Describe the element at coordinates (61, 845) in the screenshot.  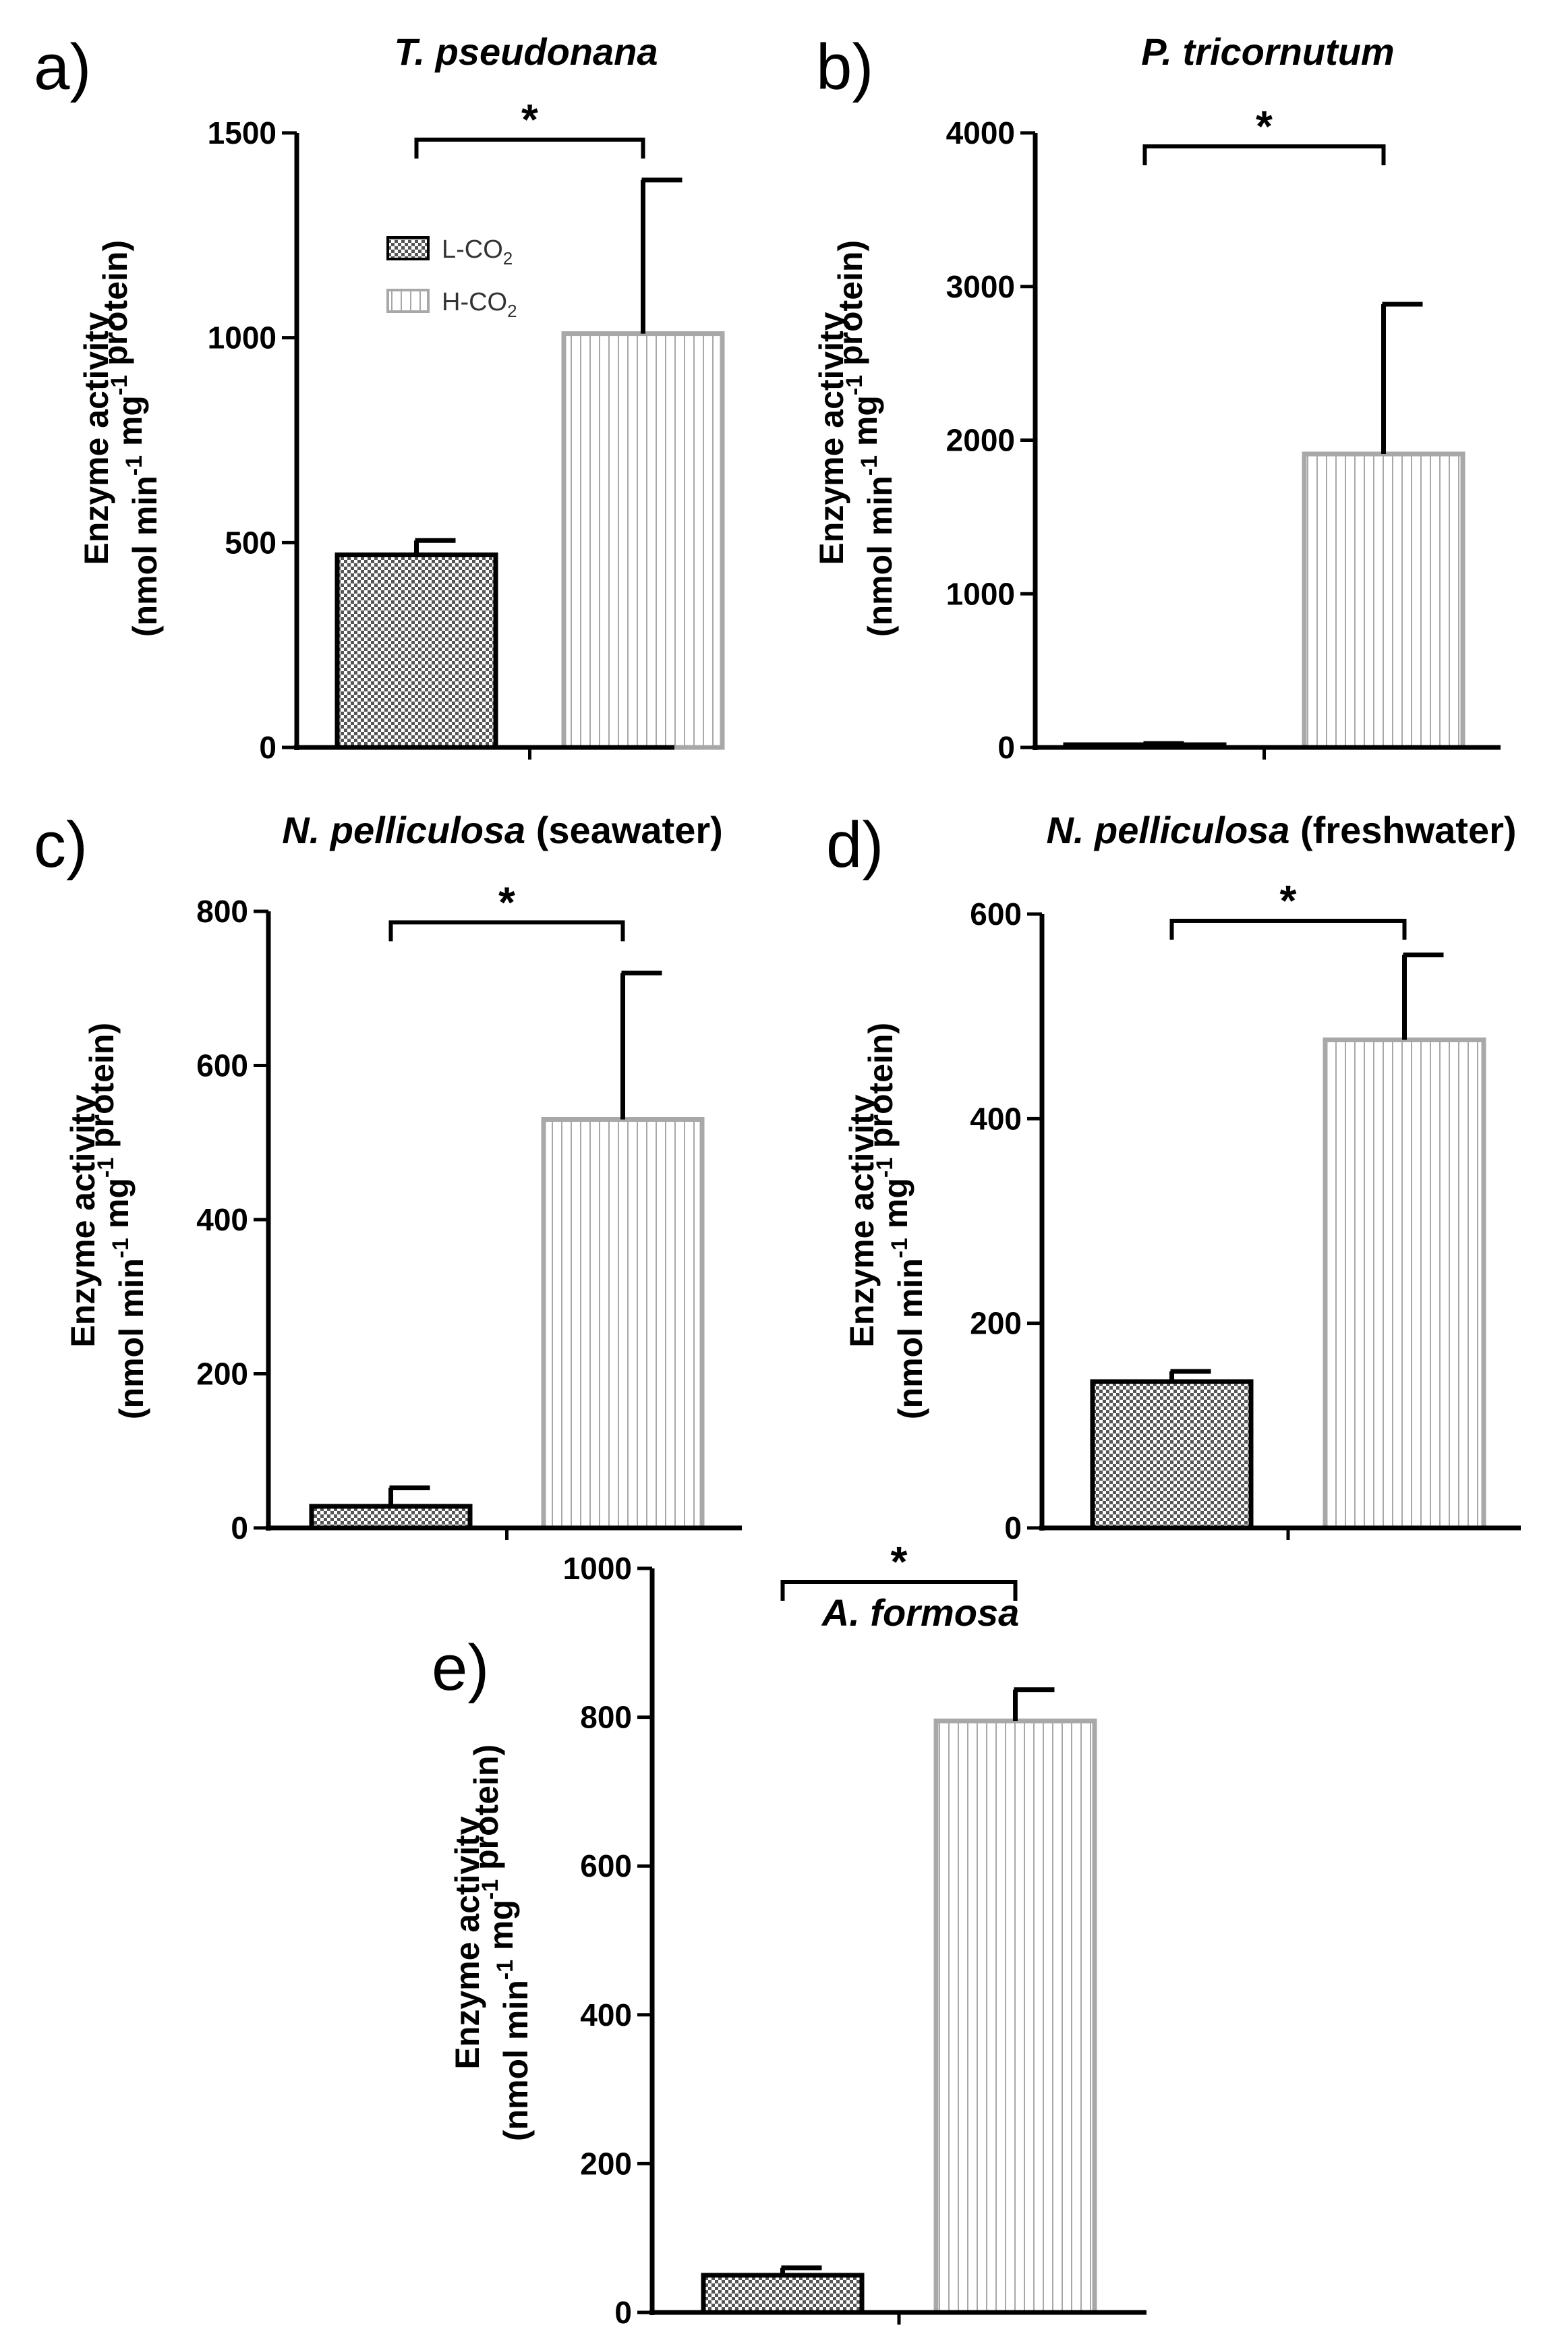
I see `panel-letter: c)` at that location.